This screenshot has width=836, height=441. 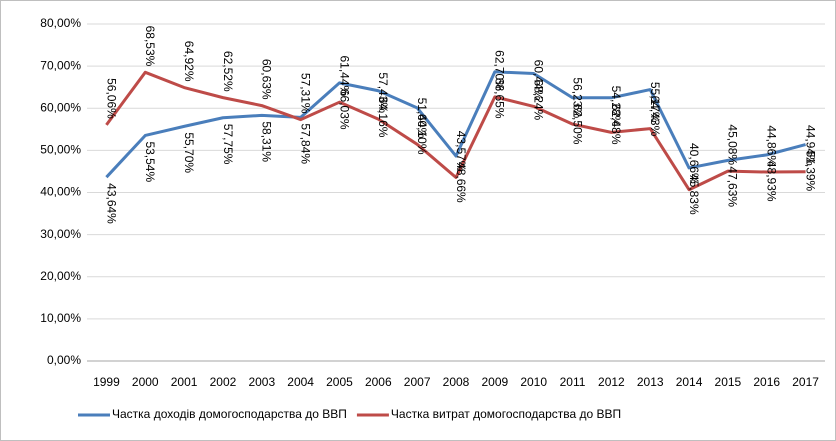 What do you see at coordinates (500, 70) in the screenshot?
I see `data-label: 62,70%` at bounding box center [500, 70].